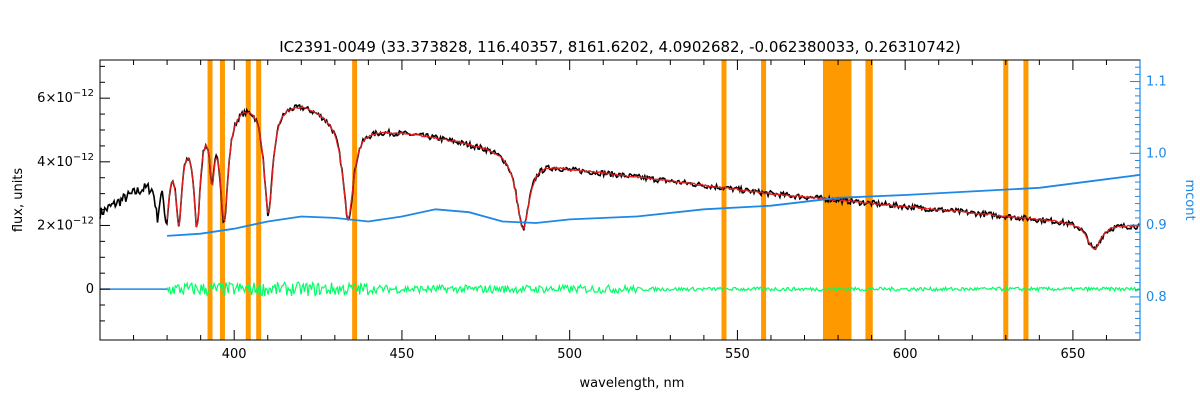 The image size is (1200, 400). I want to click on x-tick-label: 600, so click(905, 354).